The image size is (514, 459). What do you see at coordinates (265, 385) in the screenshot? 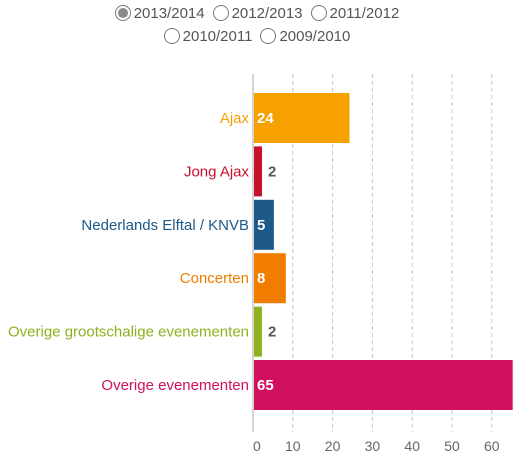
I see `value-label: 65` at bounding box center [265, 385].